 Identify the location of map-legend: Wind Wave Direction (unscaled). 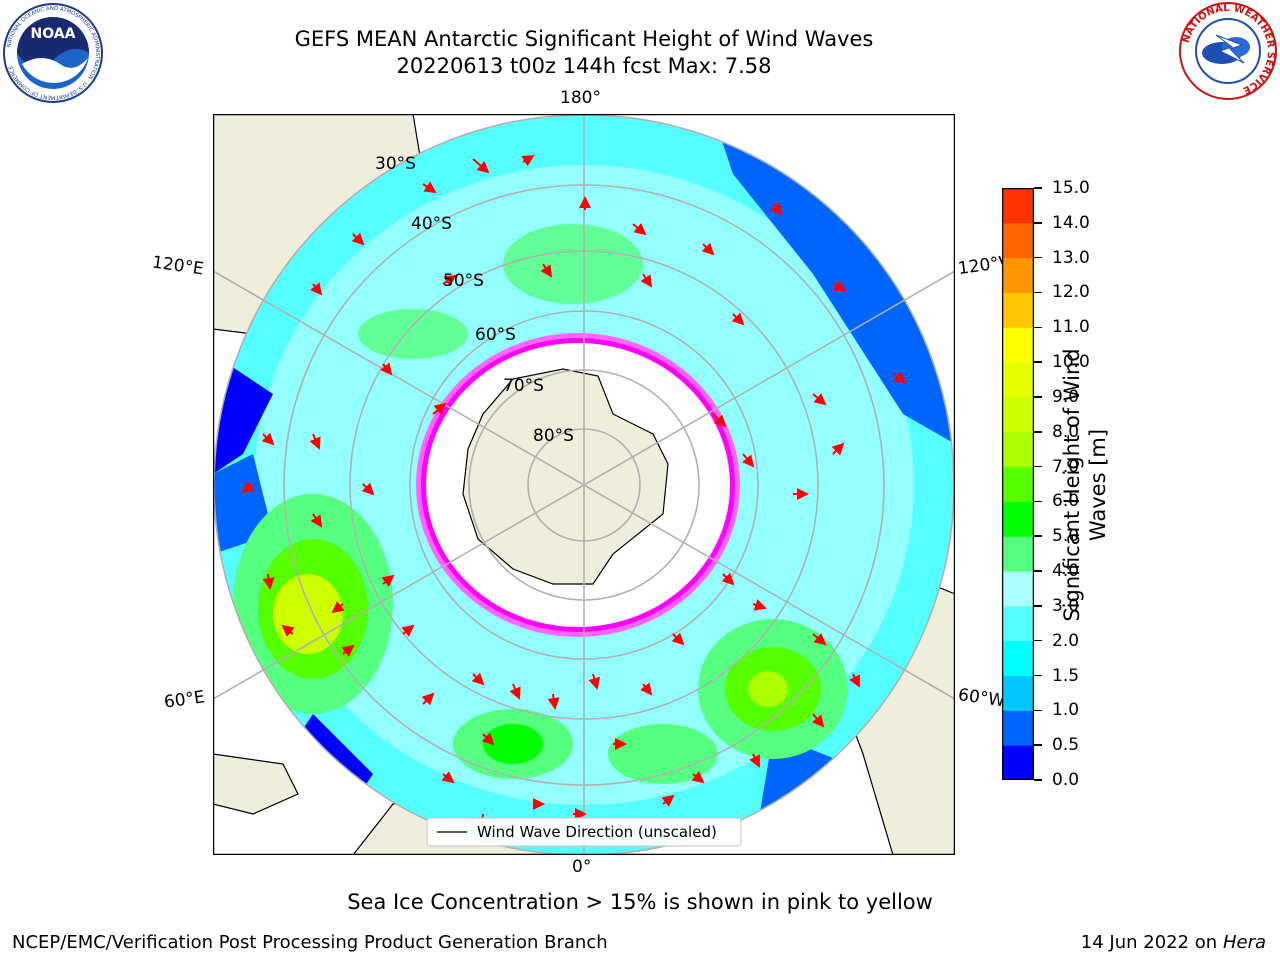
(584, 832).